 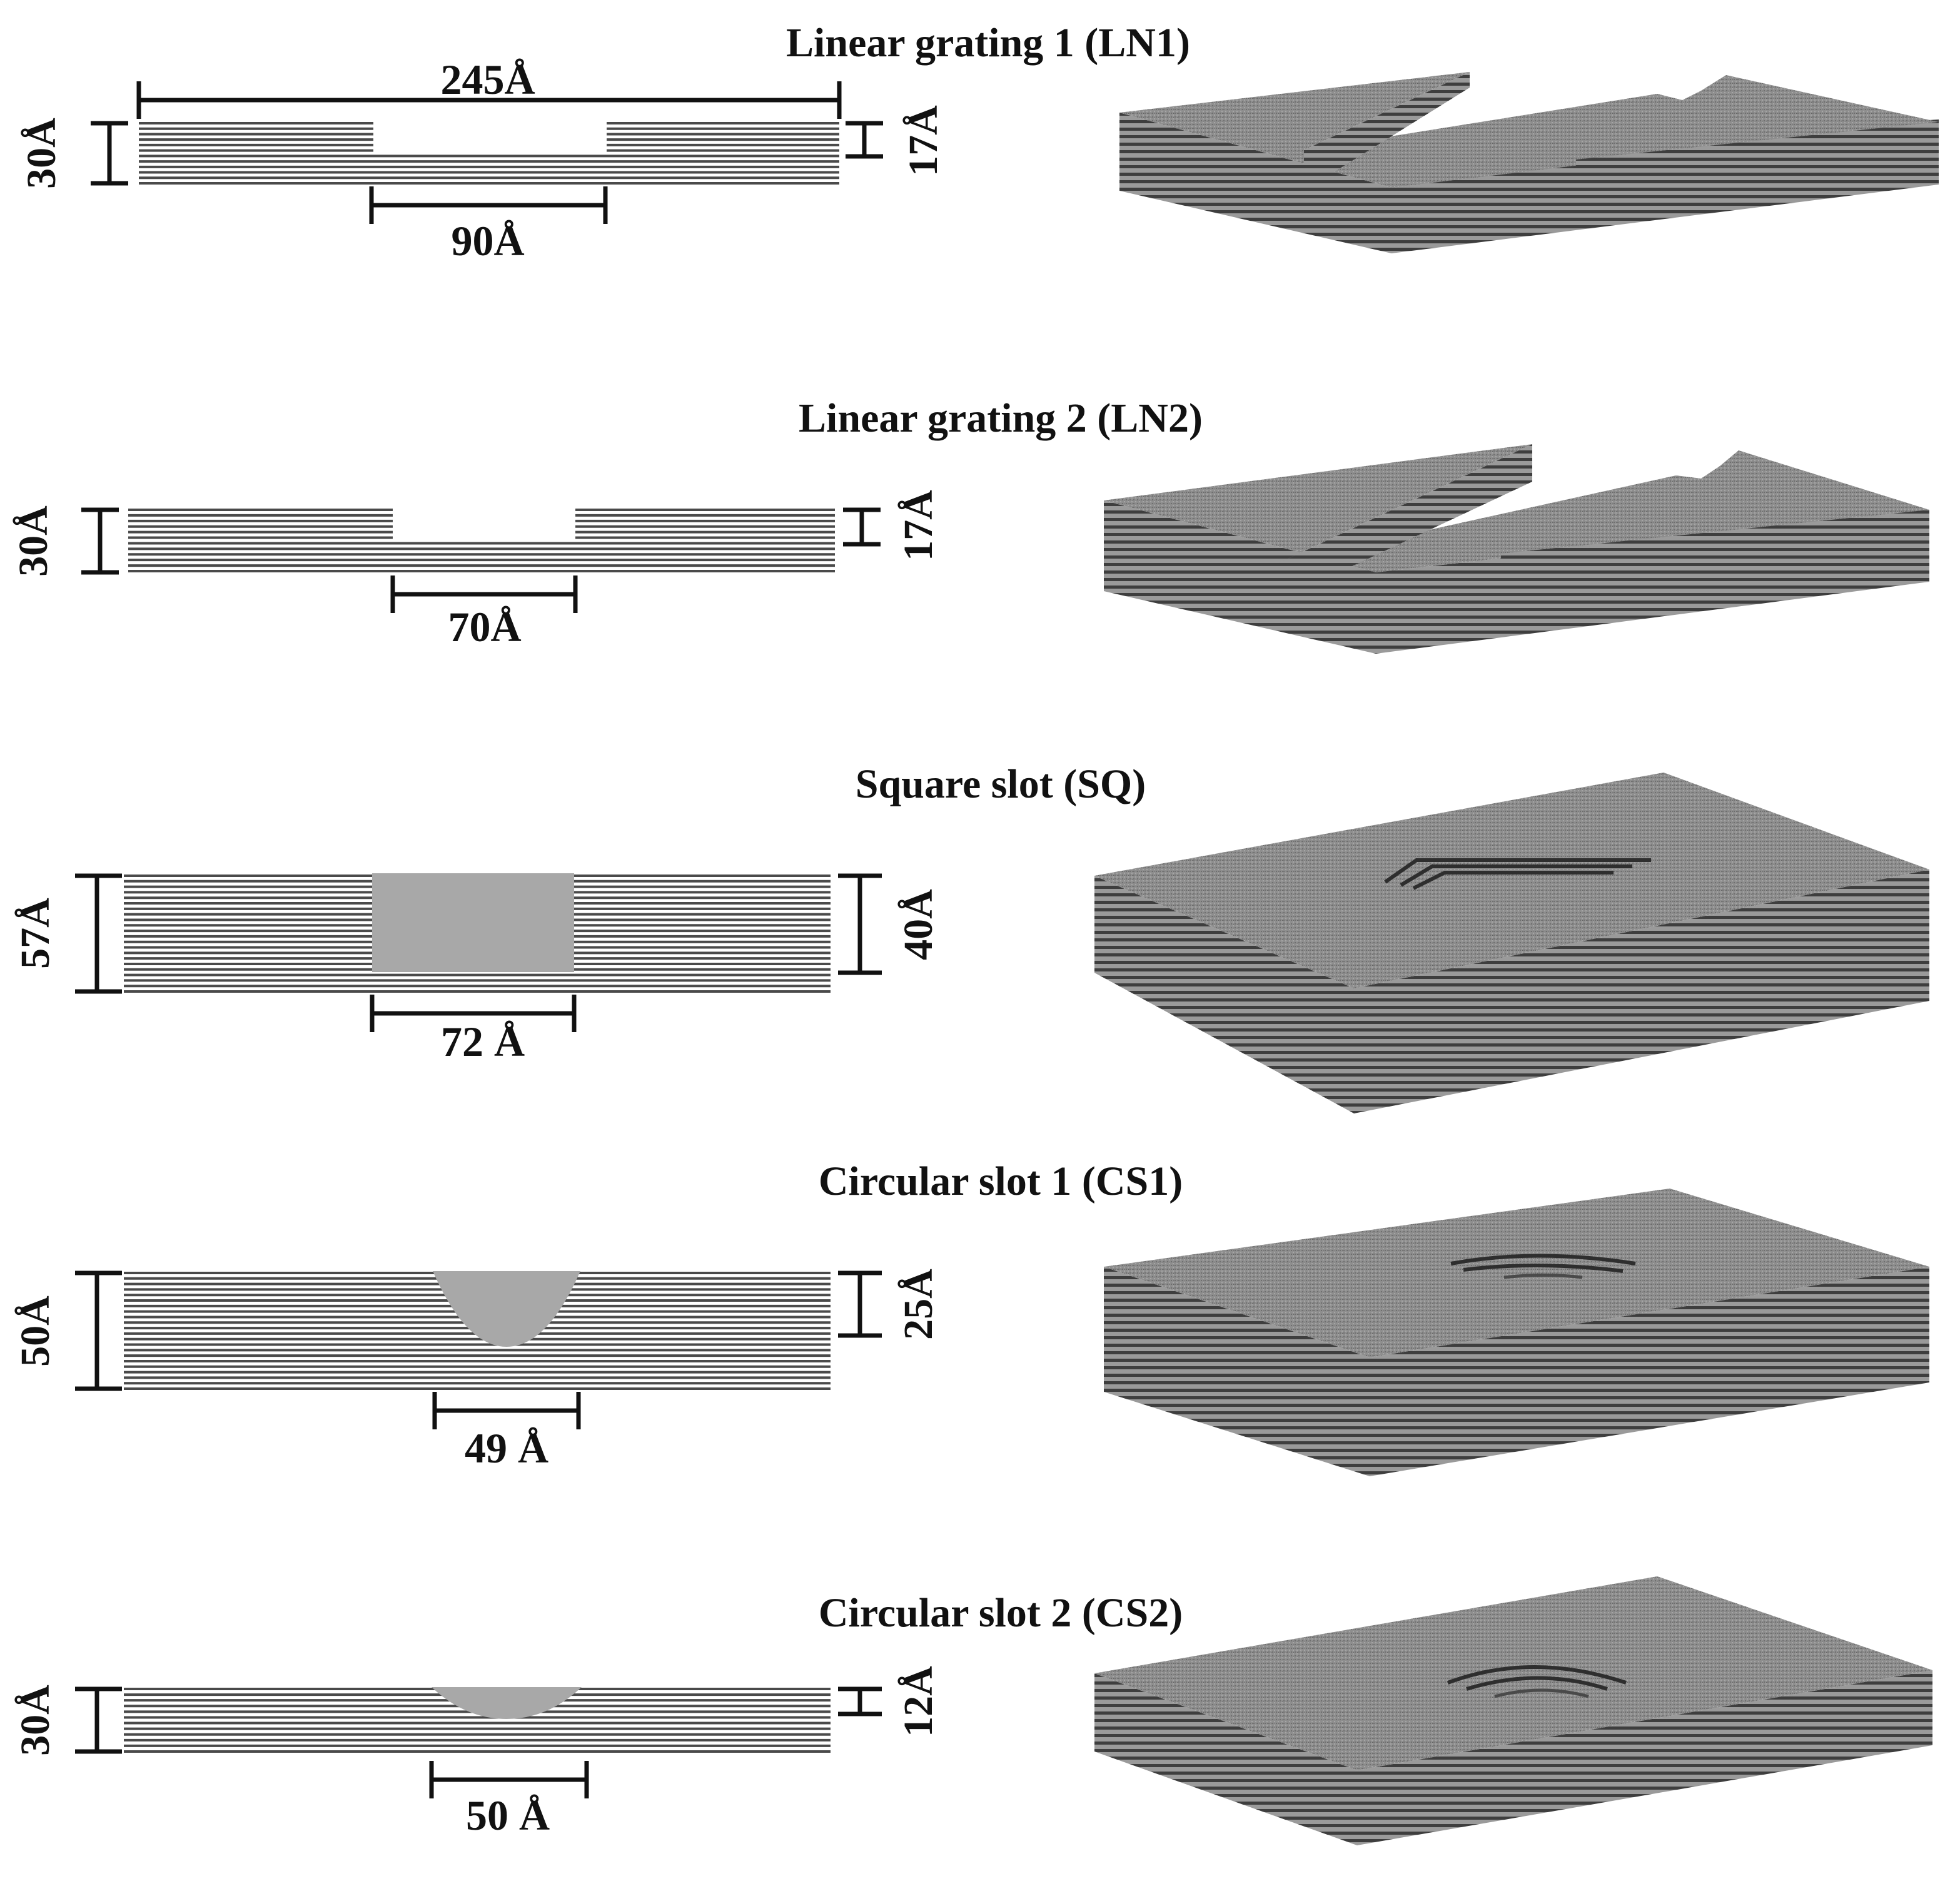 What do you see at coordinates (508, 1815) in the screenshot?
I see `groove-width-label: 50 Å` at bounding box center [508, 1815].